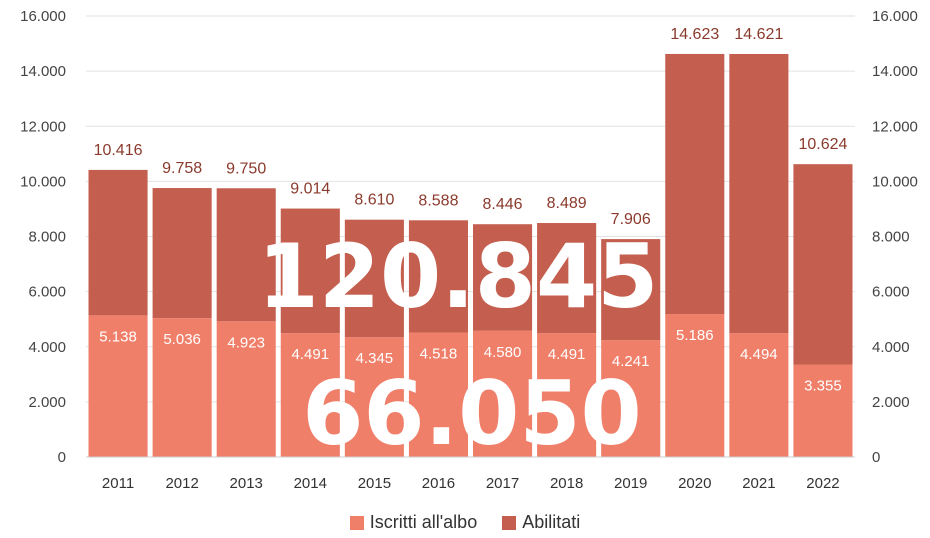 The image size is (930, 538). Describe the element at coordinates (502, 483) in the screenshot. I see `x-tick-label-2017: 2017` at that location.